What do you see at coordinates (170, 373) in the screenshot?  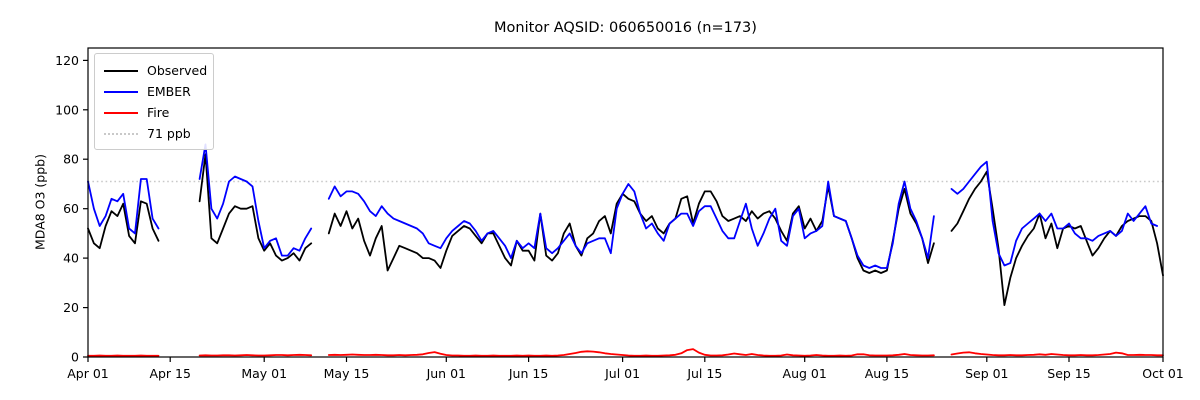 I see `x-tick-label: Apr 15` at bounding box center [170, 373].